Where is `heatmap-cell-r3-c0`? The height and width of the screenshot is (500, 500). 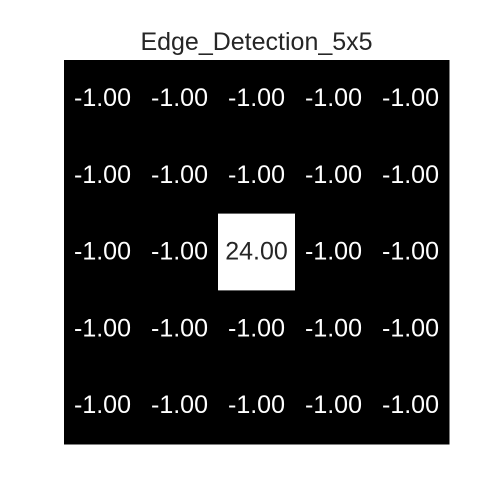
heatmap-cell-r3-c0 is located at coordinates (103, 329).